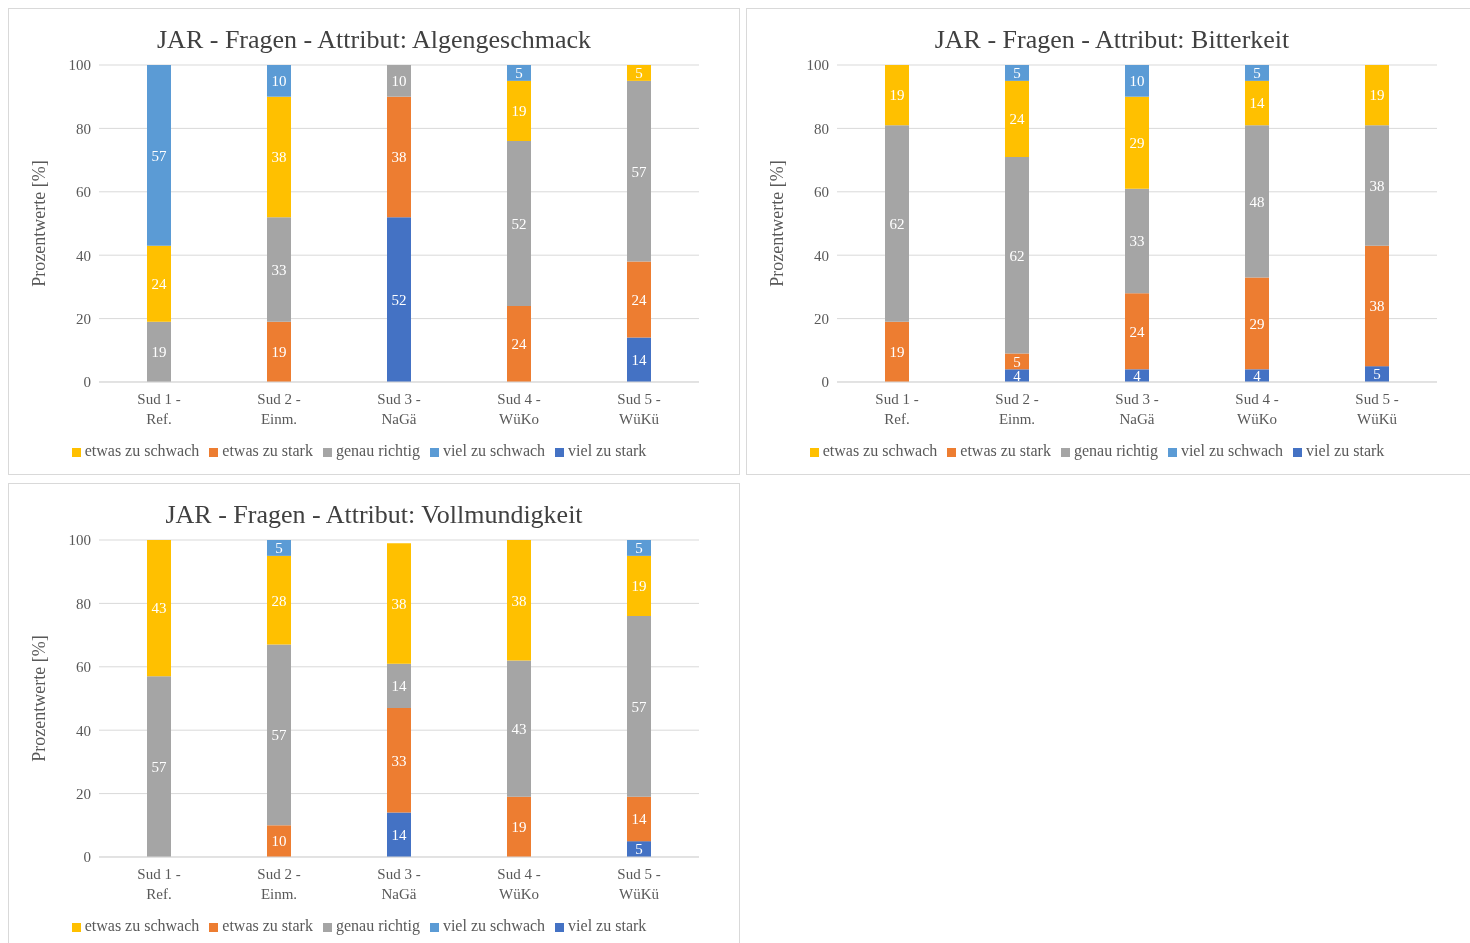 This screenshot has width=1470, height=943. Describe the element at coordinates (519, 728) in the screenshot. I see `data-label: 43` at that location.